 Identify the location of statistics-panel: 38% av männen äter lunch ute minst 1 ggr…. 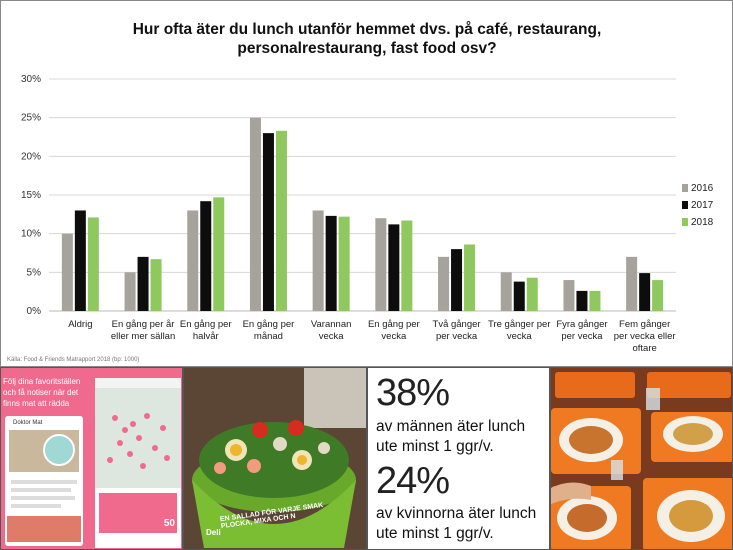
(458, 458).